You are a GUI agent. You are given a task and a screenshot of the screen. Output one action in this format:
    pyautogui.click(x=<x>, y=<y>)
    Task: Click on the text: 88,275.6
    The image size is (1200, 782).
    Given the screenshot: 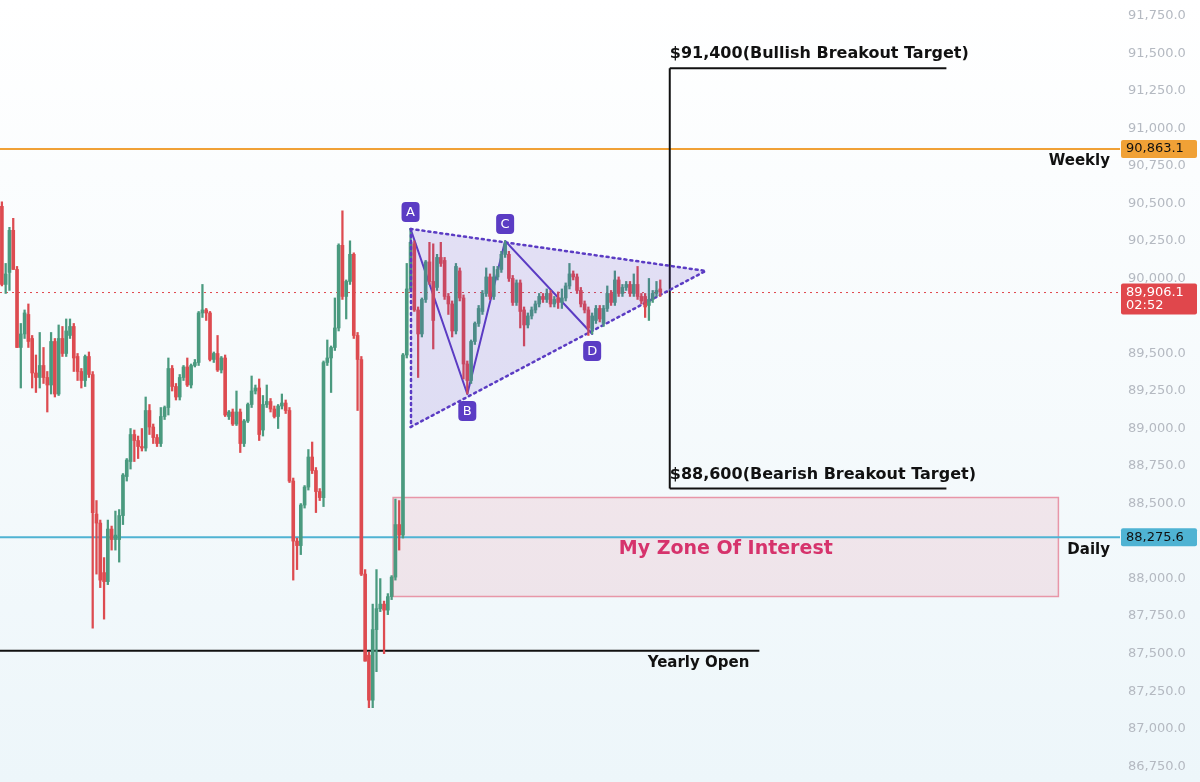 What is the action you would take?
    pyautogui.click(x=1155, y=536)
    